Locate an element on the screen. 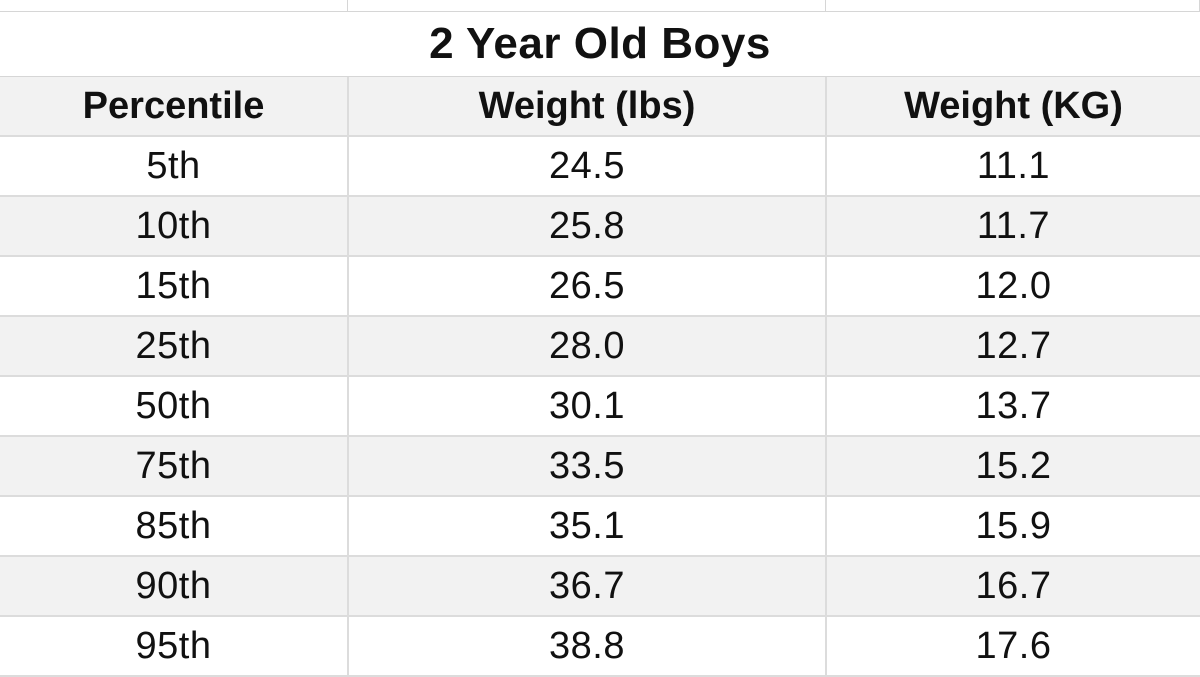  table-row: 15th 26.5 12.0 is located at coordinates (600, 286).